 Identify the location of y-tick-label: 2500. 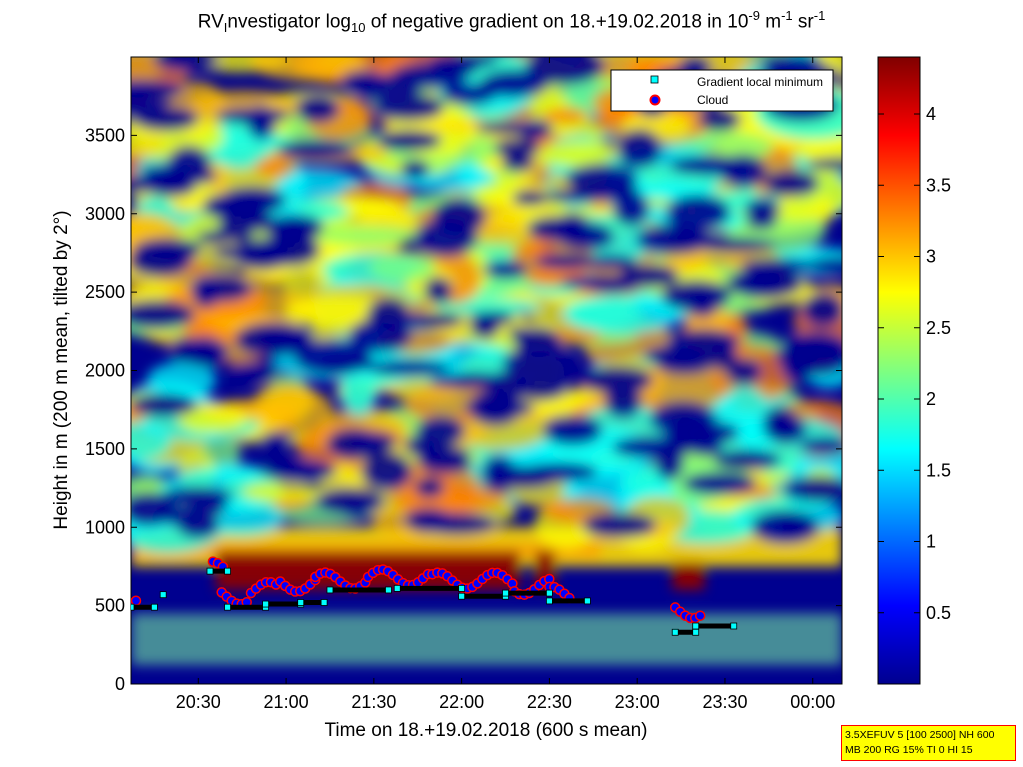
(105, 292).